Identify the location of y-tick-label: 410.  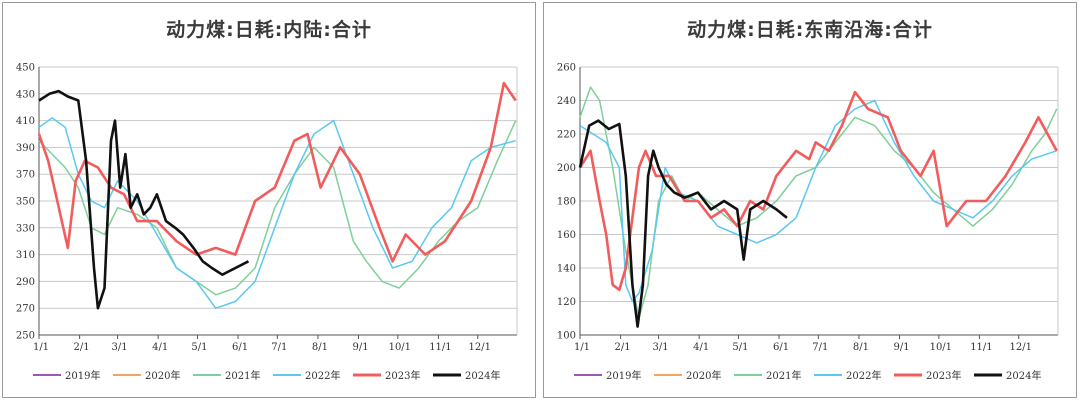
(25, 121).